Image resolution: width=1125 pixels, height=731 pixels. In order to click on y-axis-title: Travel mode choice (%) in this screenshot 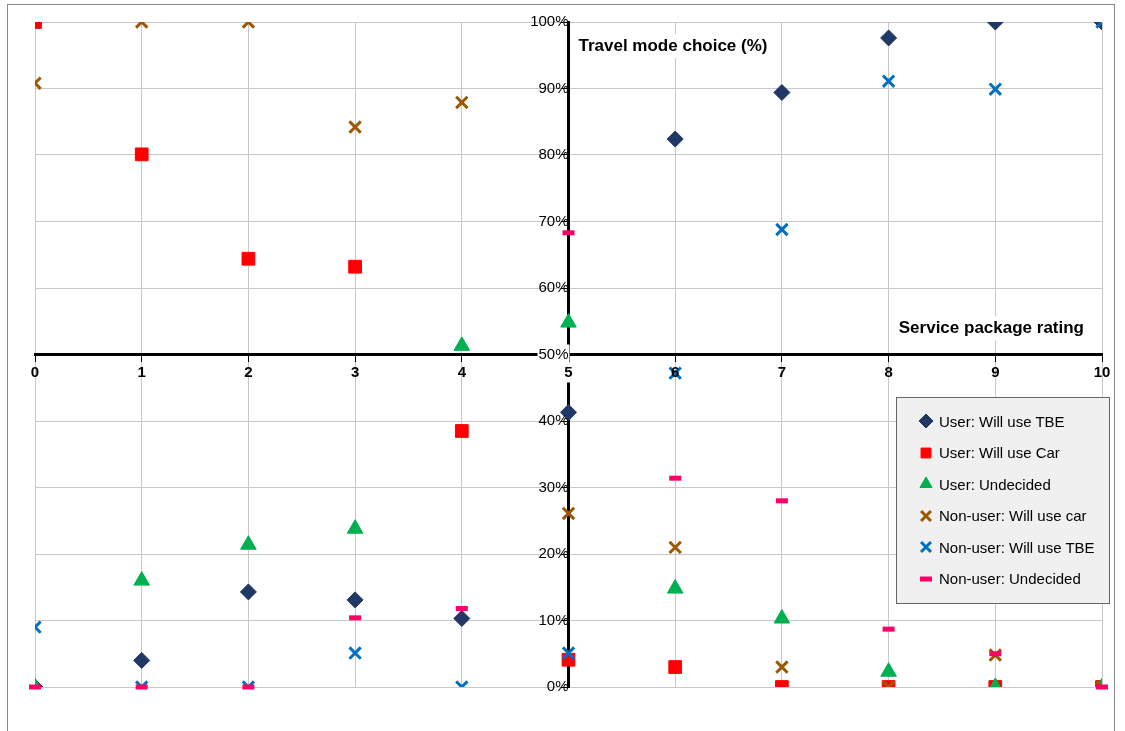, I will do `click(673, 45)`.